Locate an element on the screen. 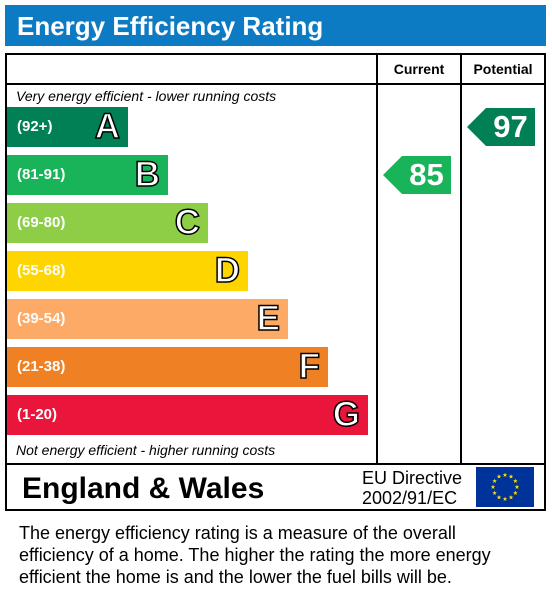 This screenshot has width=552, height=613. band-letter: C is located at coordinates (187, 222).